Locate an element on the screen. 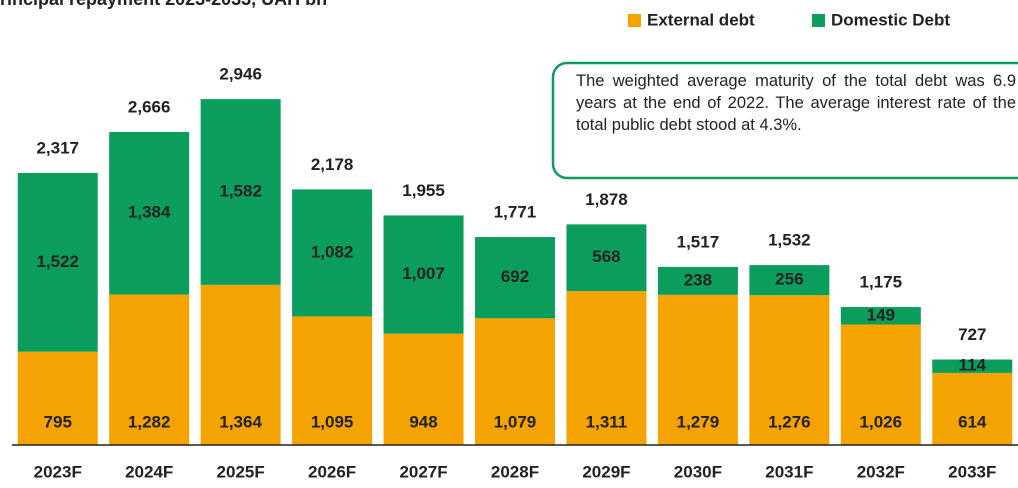  value-label: 1,384 is located at coordinates (149, 212).